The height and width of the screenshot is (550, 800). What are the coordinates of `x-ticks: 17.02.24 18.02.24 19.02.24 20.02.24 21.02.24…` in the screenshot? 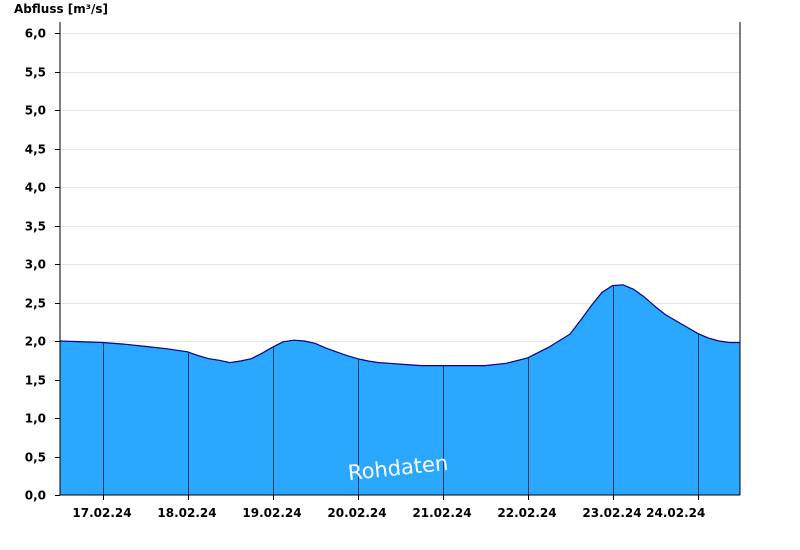 It's located at (388, 507).